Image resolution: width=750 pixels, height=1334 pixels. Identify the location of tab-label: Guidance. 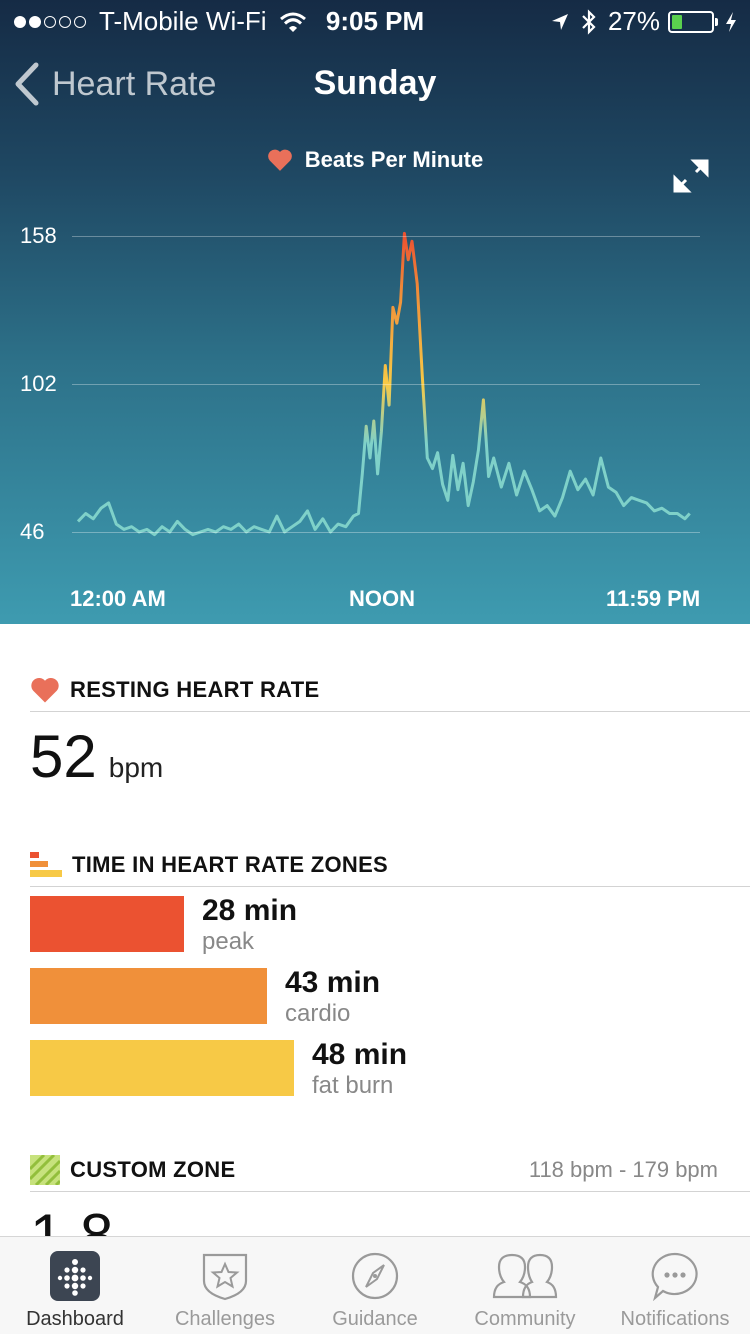
(375, 1319).